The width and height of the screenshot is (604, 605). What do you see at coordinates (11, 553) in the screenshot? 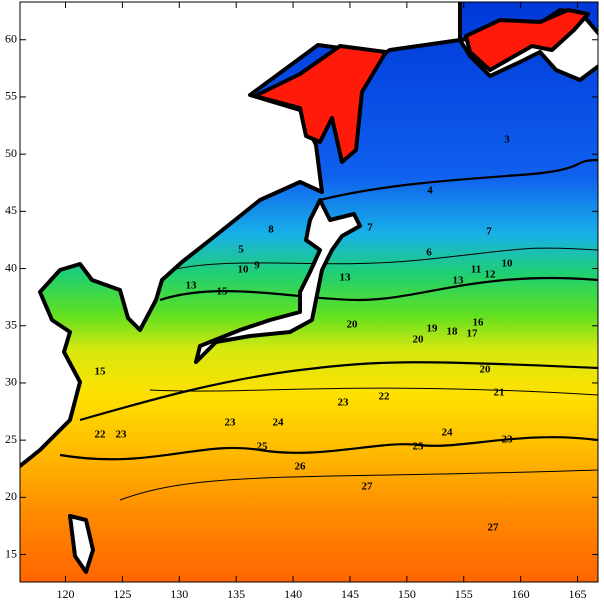
I see `y-tick-label: 15` at bounding box center [11, 553].